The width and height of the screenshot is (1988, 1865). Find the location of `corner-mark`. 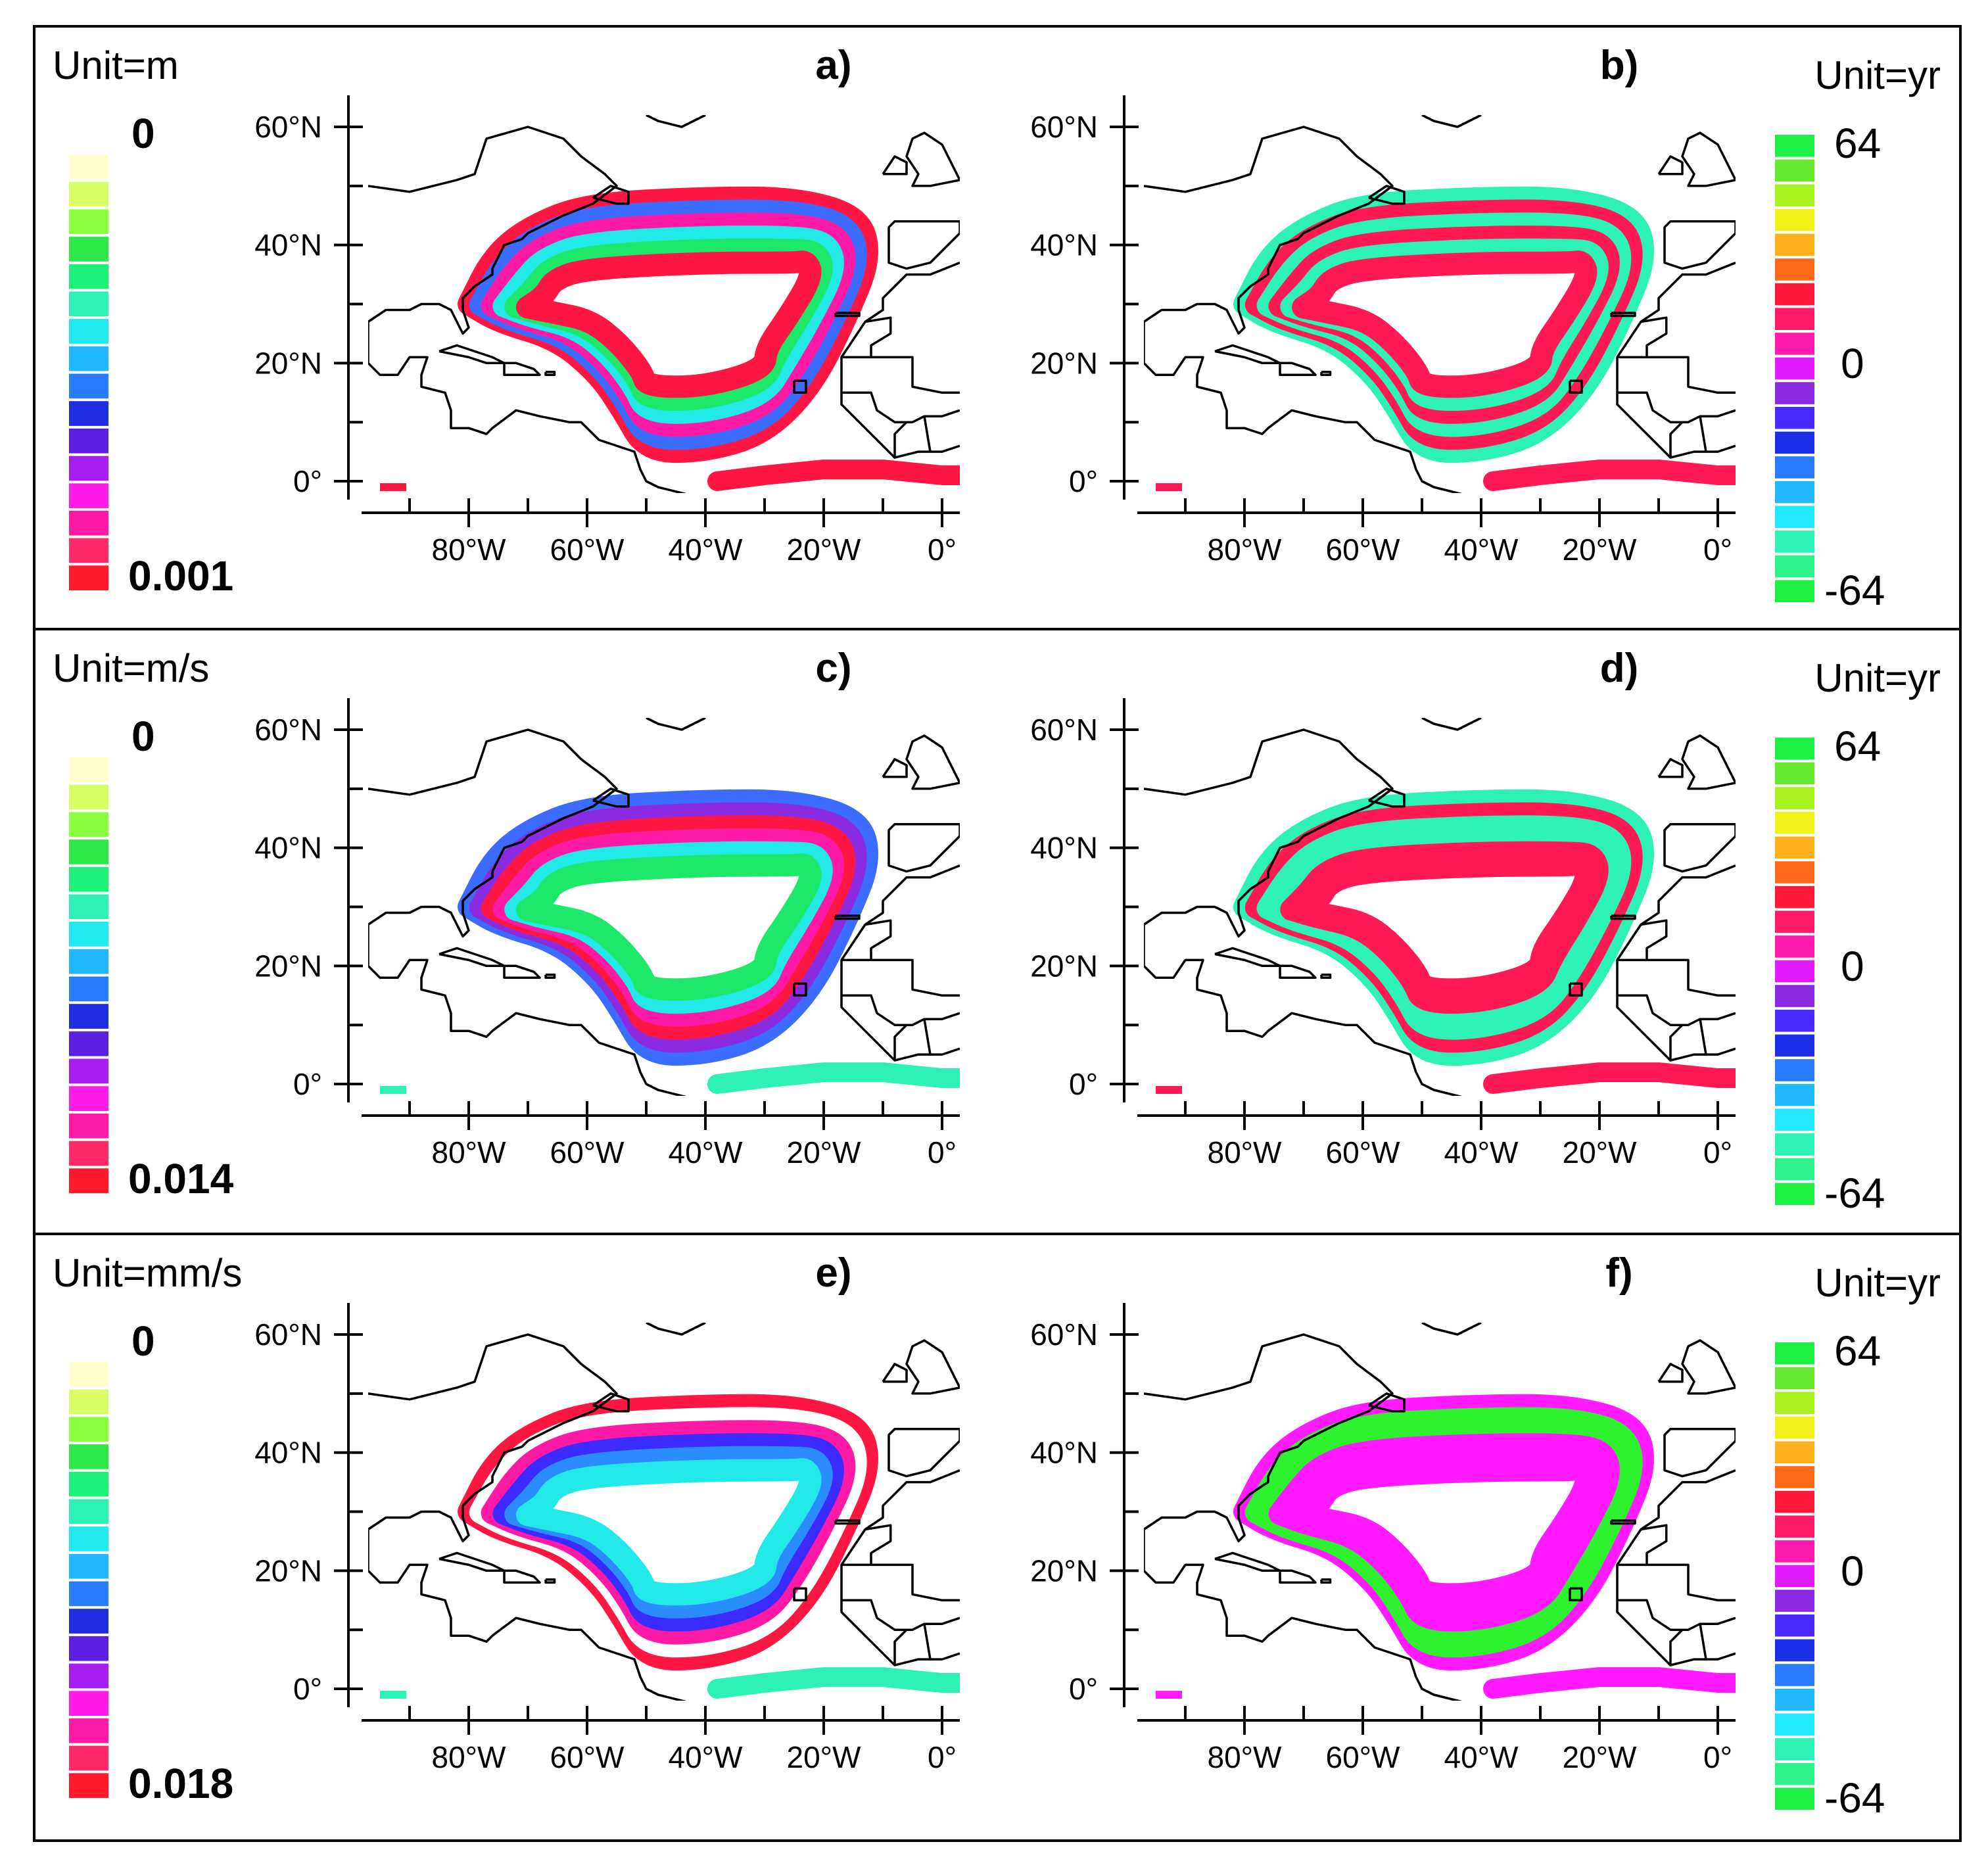

corner-mark is located at coordinates (1169, 488).